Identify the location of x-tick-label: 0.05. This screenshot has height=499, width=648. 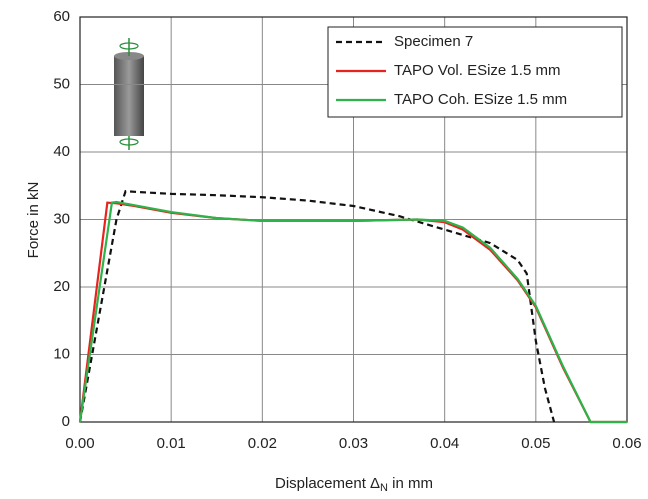
(535, 443).